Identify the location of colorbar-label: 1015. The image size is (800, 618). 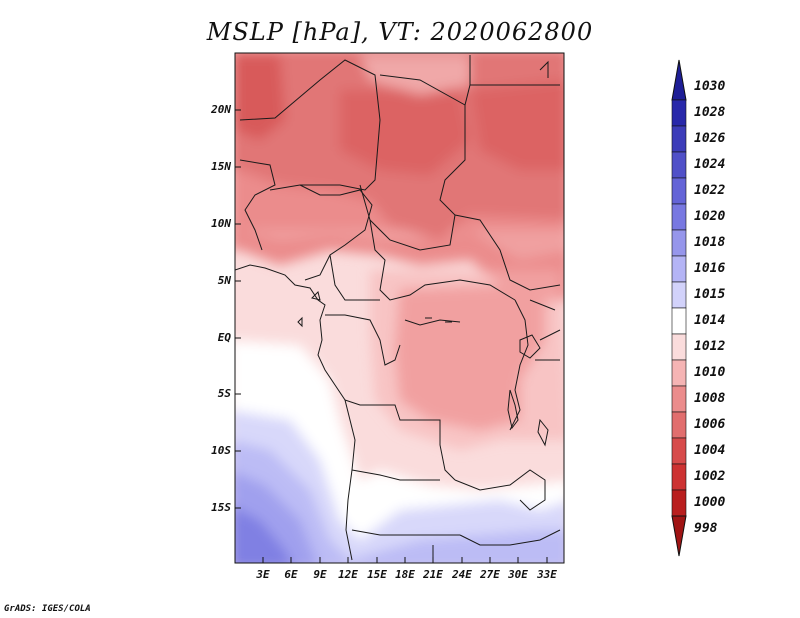
(710, 294).